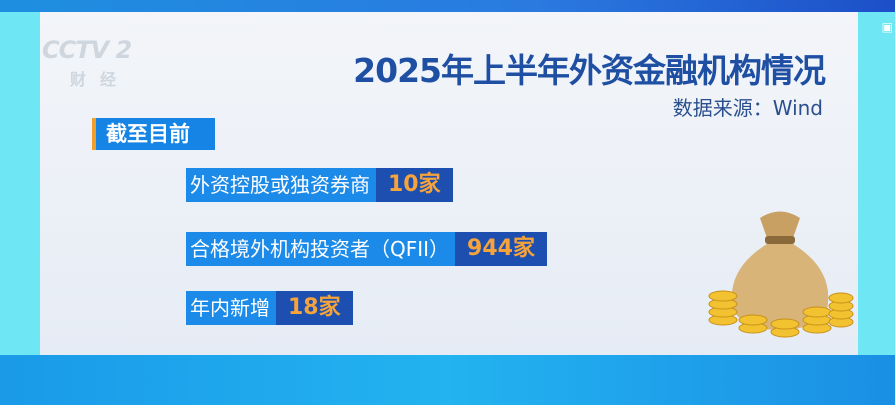  Describe the element at coordinates (747, 108) in the screenshot. I see `data-source: 数据来源：Wind` at that location.